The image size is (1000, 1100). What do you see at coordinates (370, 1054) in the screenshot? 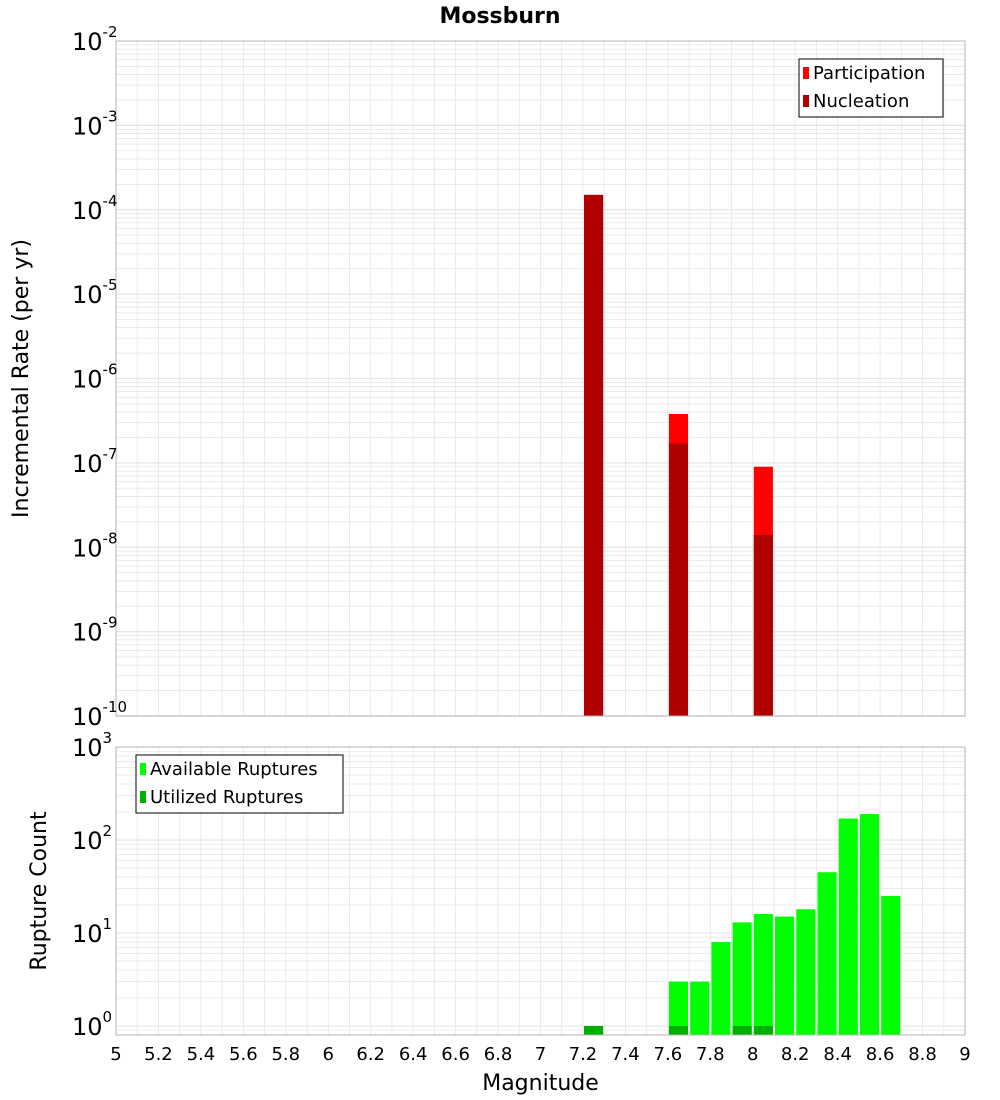
I see `x-tick-label: 6.2` at bounding box center [370, 1054].